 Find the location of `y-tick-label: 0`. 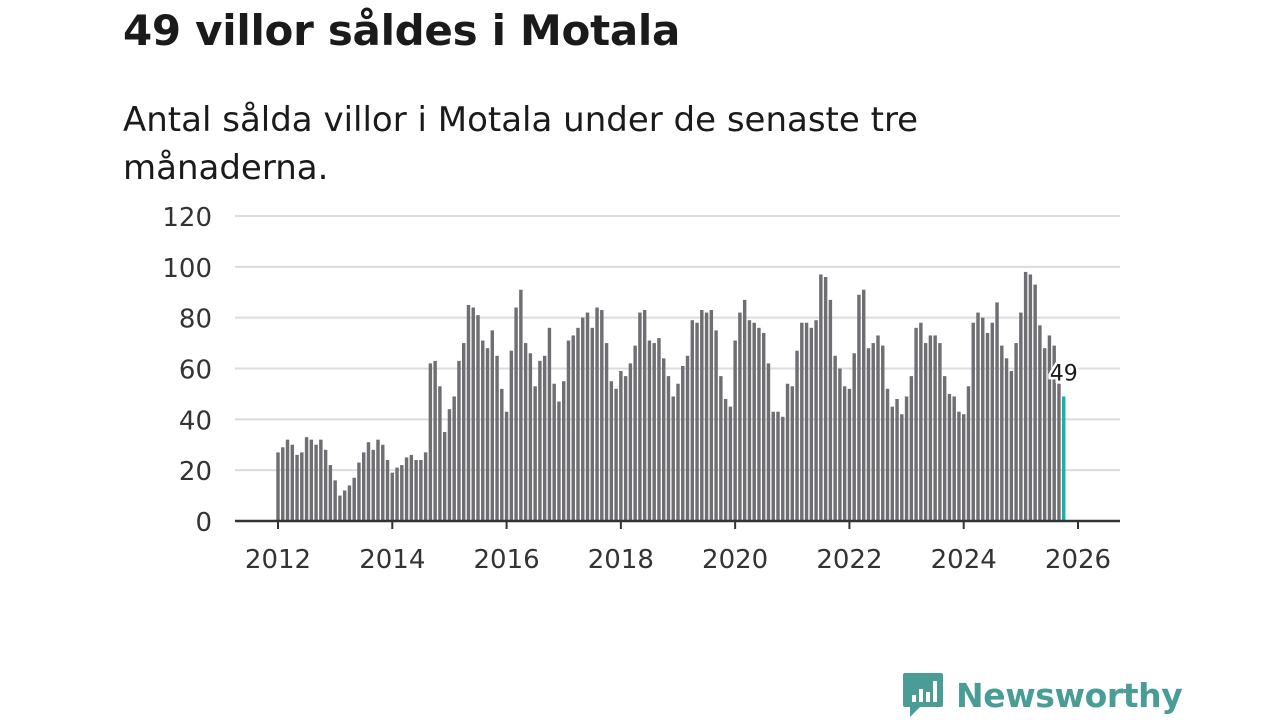

y-tick-label: 0 is located at coordinates (203, 523).